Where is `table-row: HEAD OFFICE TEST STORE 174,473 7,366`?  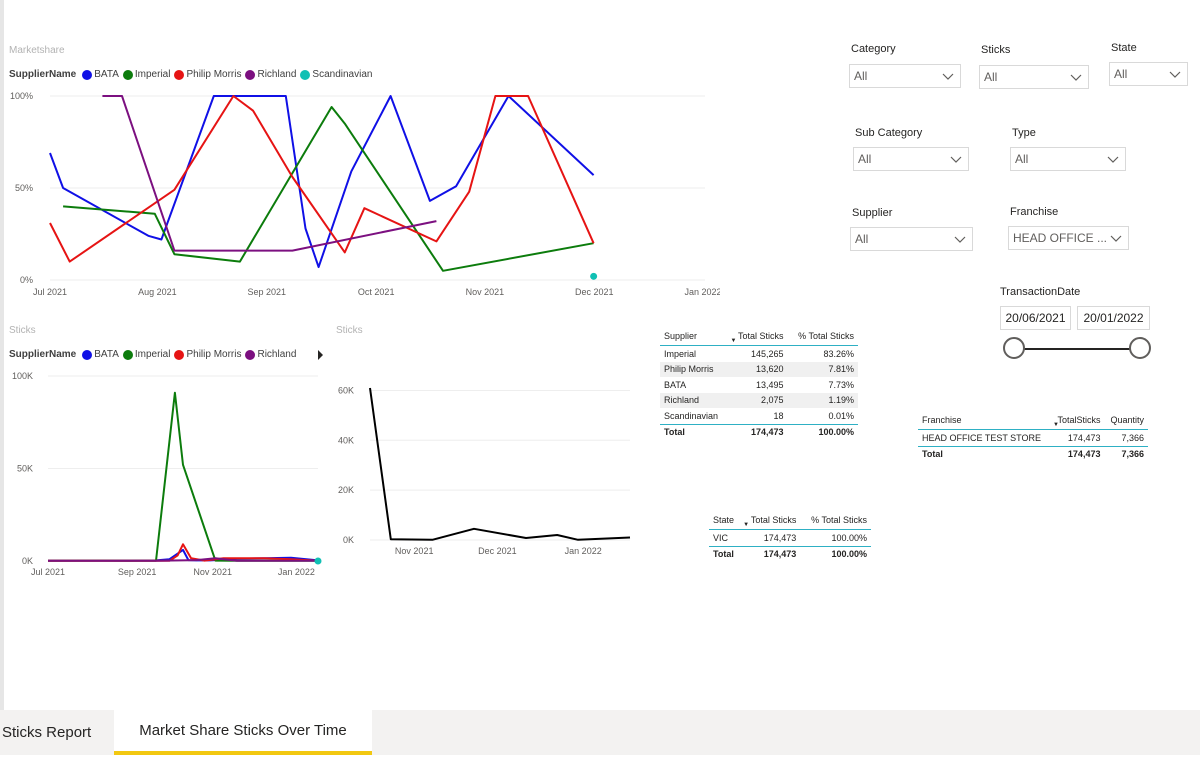 table-row: HEAD OFFICE TEST STORE 174,473 7,366 is located at coordinates (1033, 437).